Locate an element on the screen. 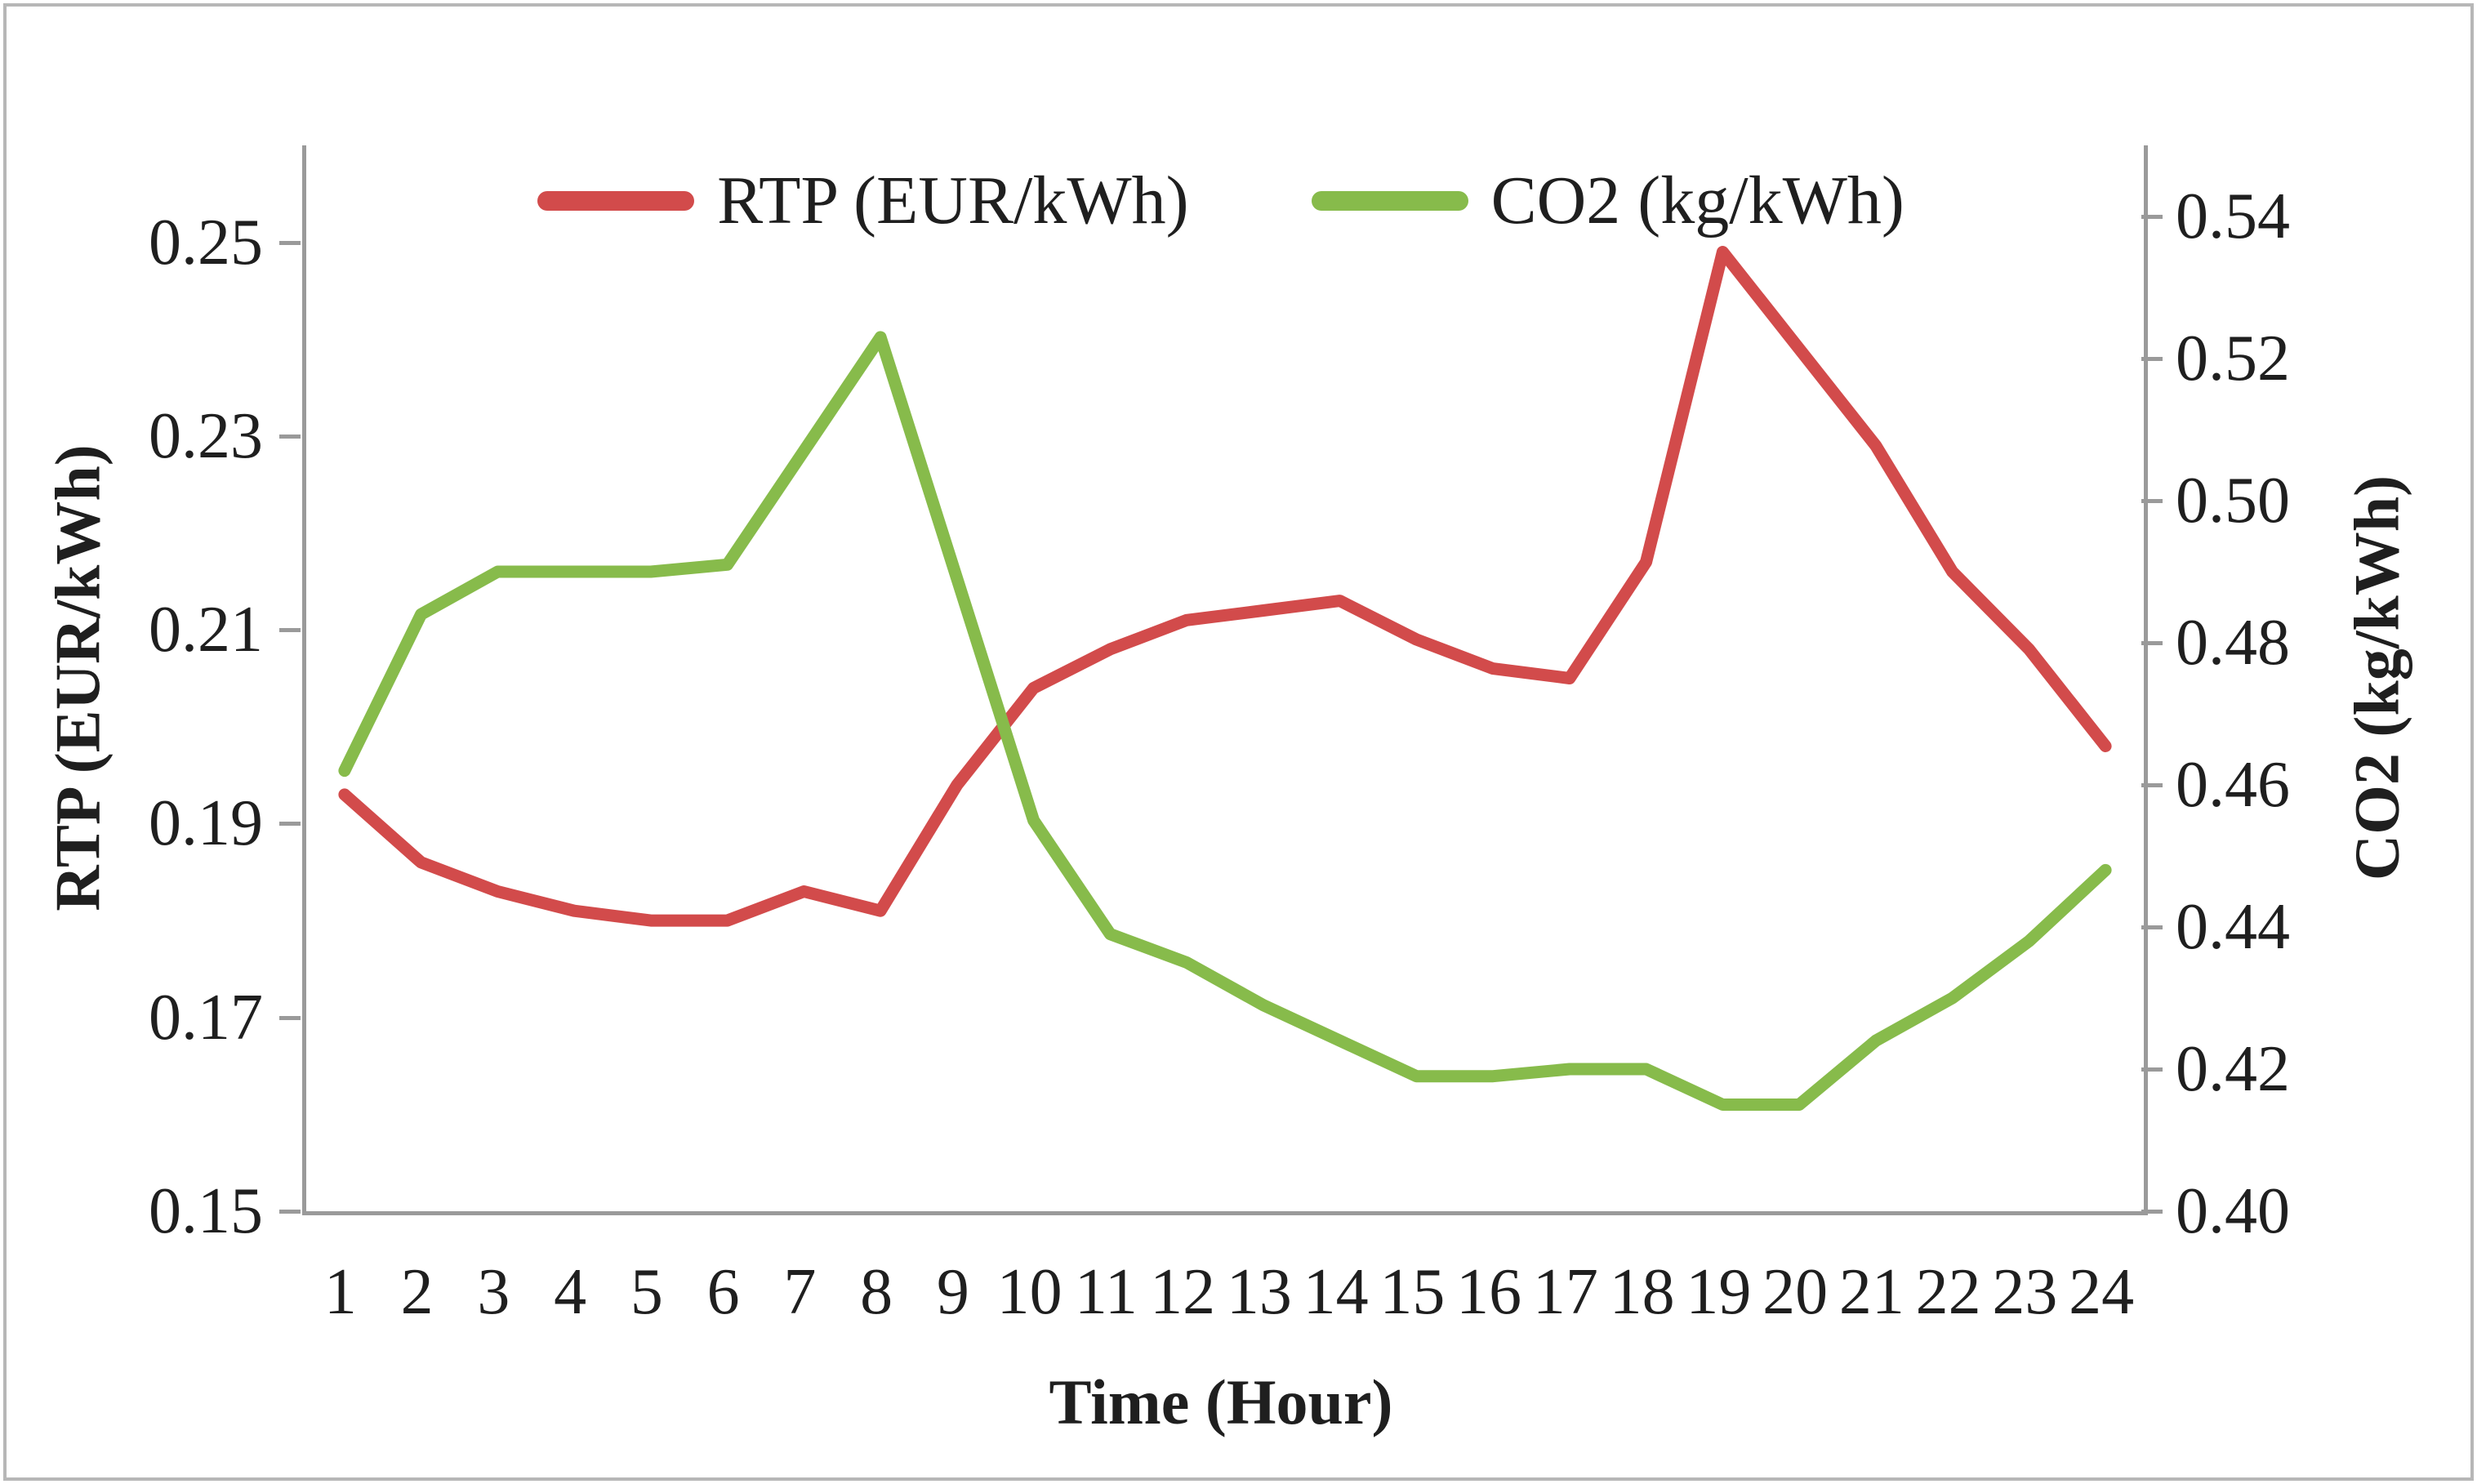 The height and width of the screenshot is (1484, 2477). left-axis-tick-label: 0.25 is located at coordinates (206, 243).